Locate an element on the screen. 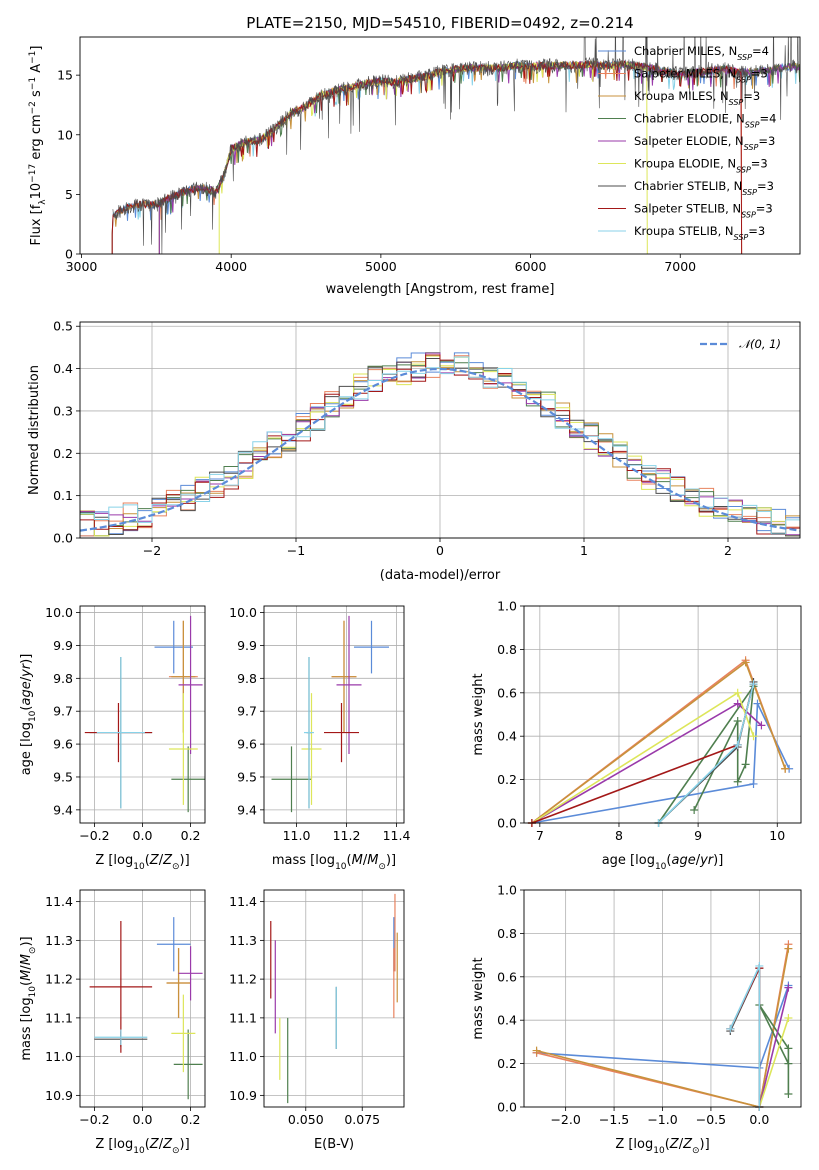  legend-label: Chabrier ELODIE, NSSP=4 is located at coordinates (705, 121).